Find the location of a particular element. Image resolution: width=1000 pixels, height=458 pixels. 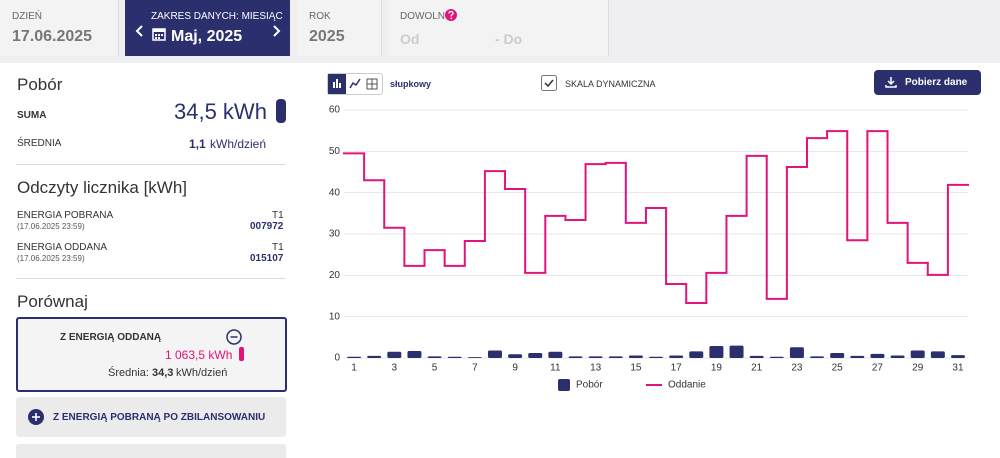

tab-value: Maj, 2025 is located at coordinates (207, 36).